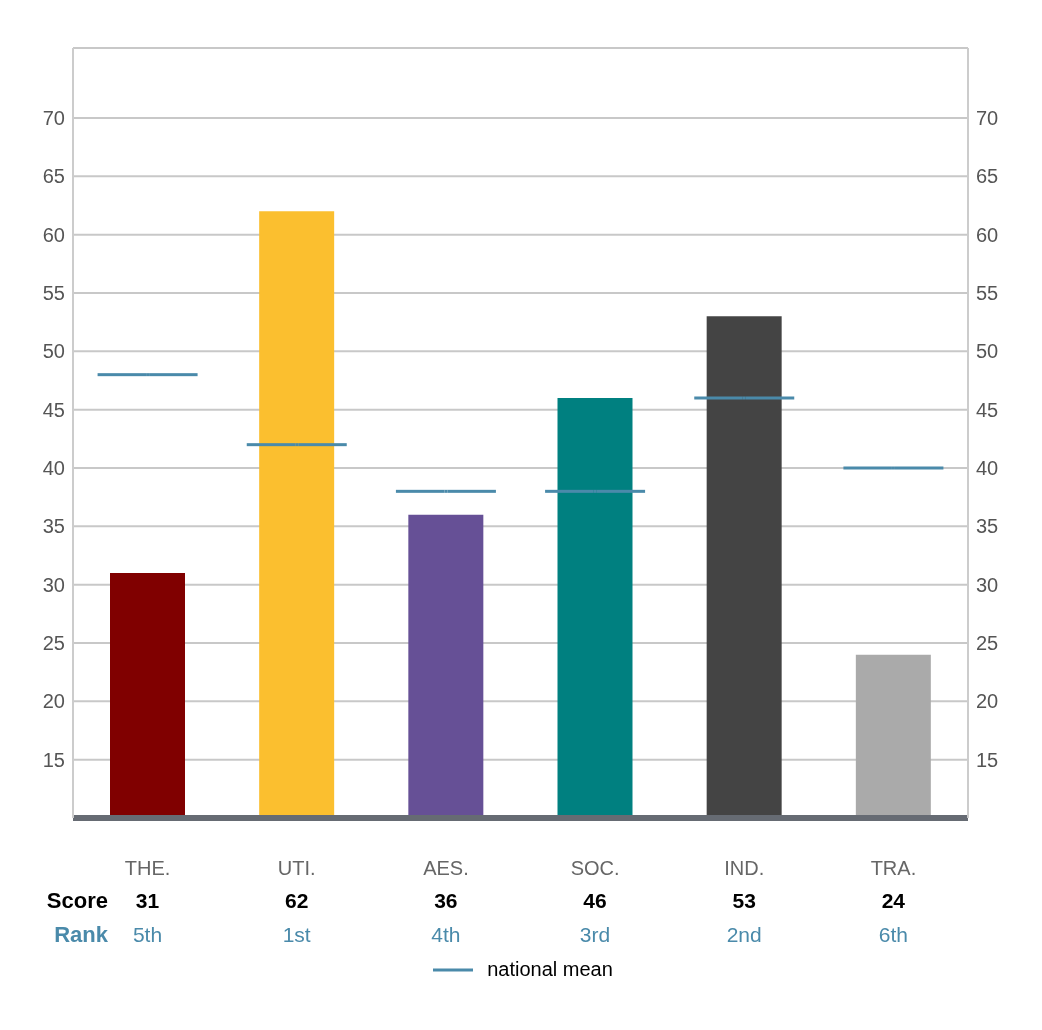 This screenshot has width=1042, height=1030. What do you see at coordinates (446, 934) in the screenshot?
I see `text: 4th` at bounding box center [446, 934].